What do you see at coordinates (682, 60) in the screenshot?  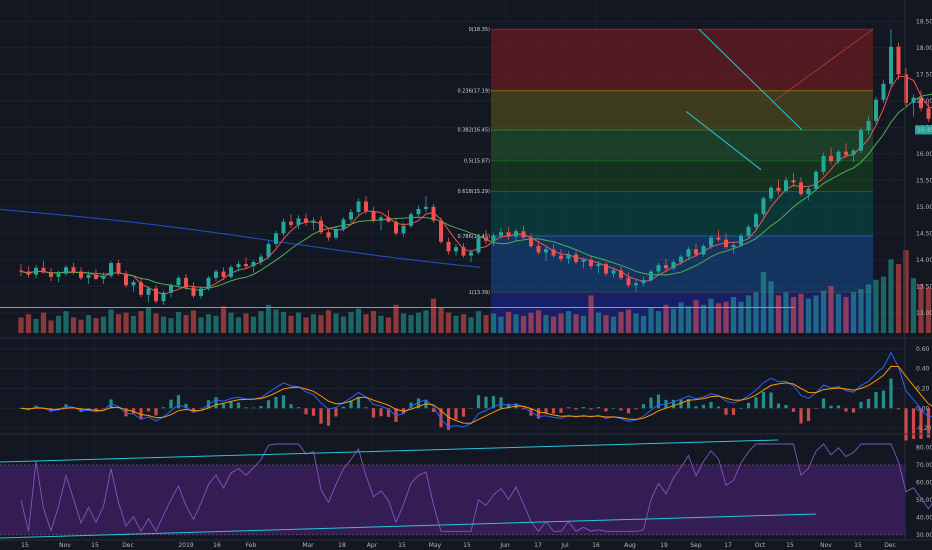 I see `fib-zone` at bounding box center [682, 60].